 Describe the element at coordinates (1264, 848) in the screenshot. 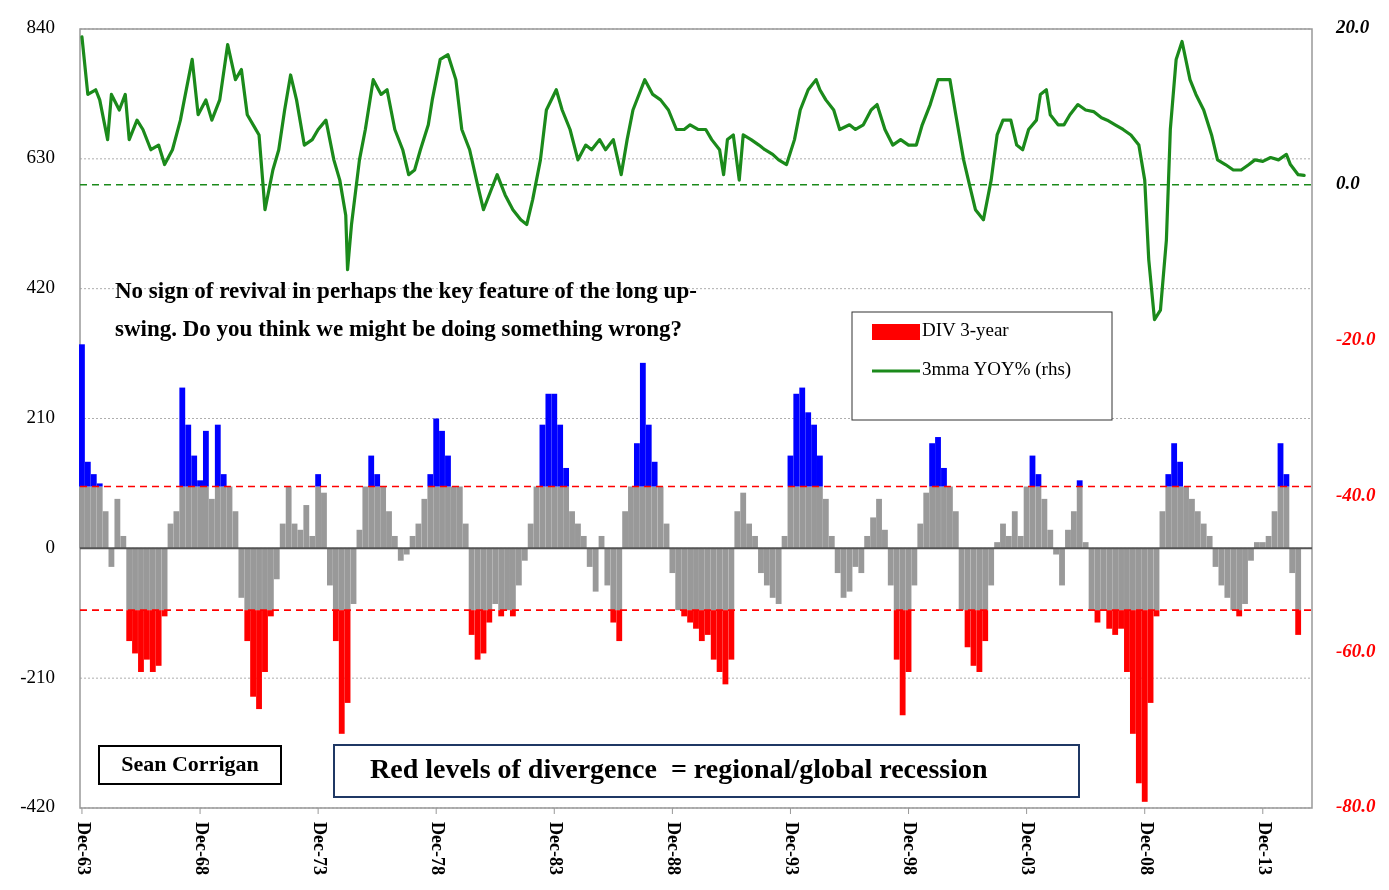

I see `x-tick-label: Dec-13` at that location.